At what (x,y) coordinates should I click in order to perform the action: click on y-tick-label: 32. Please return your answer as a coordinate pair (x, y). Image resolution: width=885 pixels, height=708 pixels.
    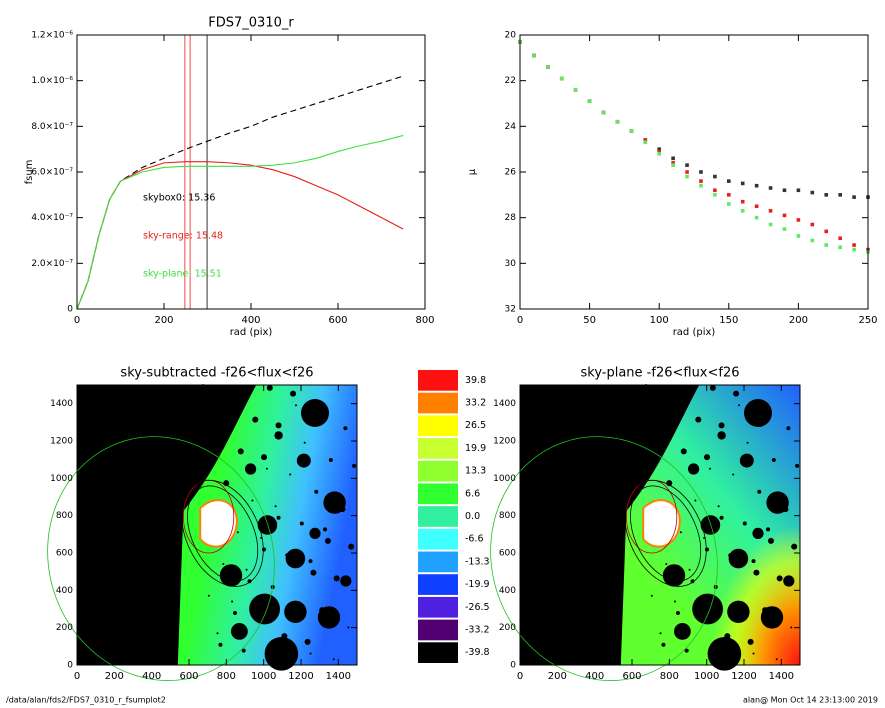
    Looking at the image, I should click on (510, 310).